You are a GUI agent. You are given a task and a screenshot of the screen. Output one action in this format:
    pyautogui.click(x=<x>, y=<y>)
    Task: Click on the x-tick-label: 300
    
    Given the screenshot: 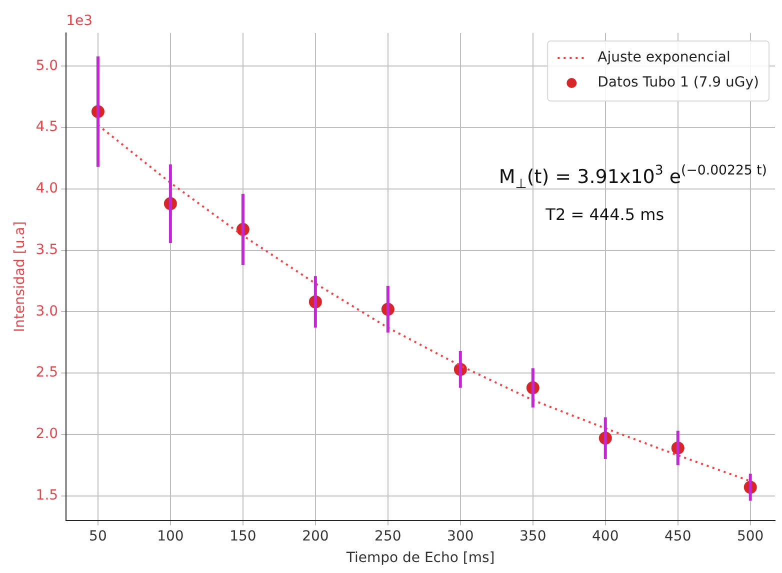 What is the action you would take?
    pyautogui.click(x=460, y=536)
    